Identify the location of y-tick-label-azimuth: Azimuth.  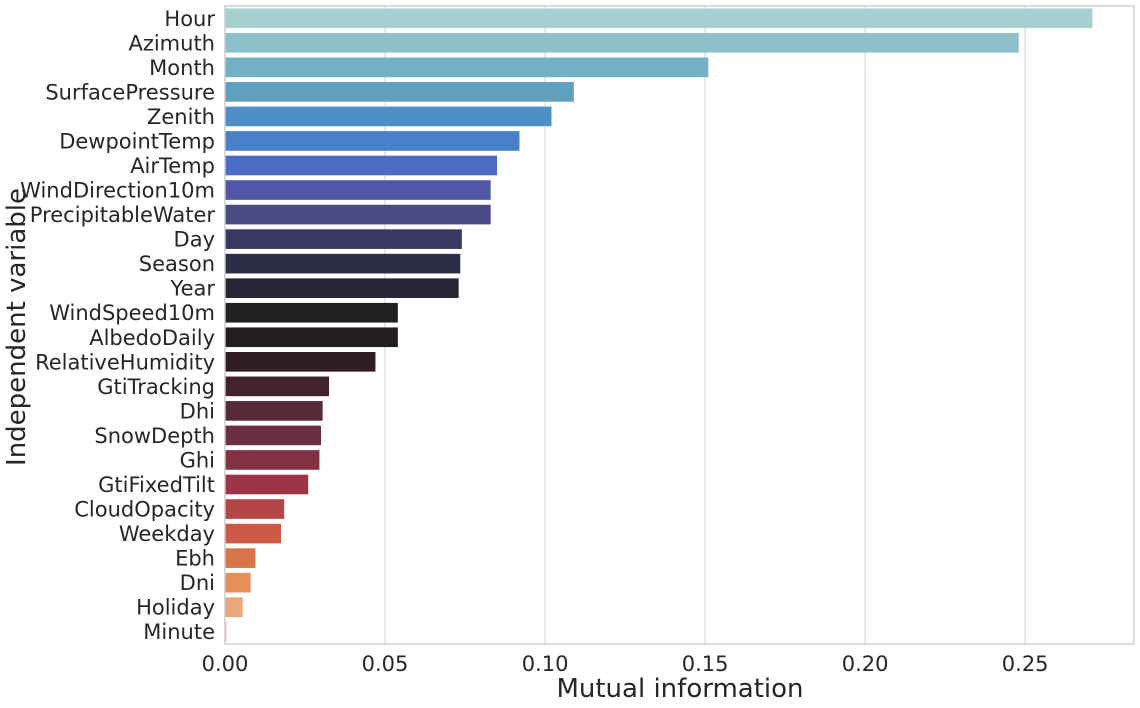
(171, 43).